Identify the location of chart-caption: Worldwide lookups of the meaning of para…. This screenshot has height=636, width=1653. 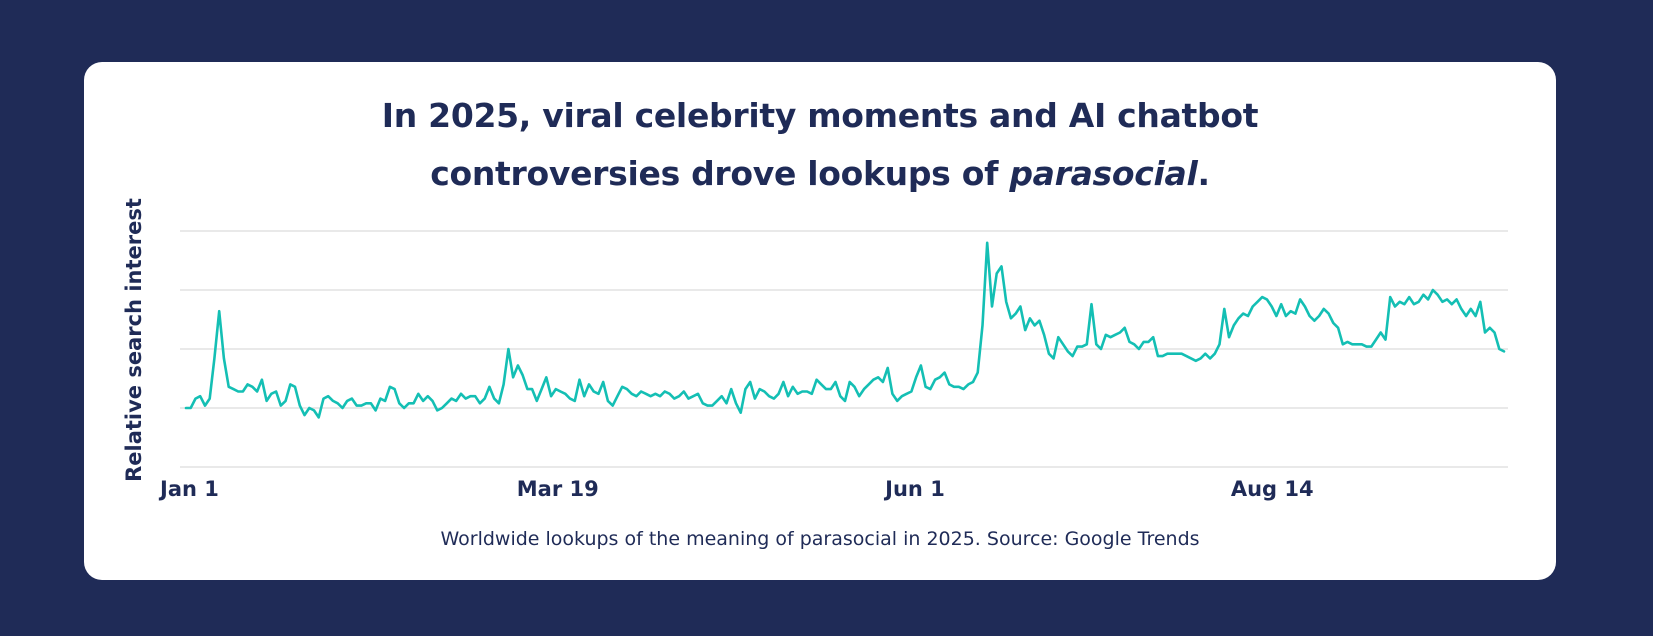
(820, 539).